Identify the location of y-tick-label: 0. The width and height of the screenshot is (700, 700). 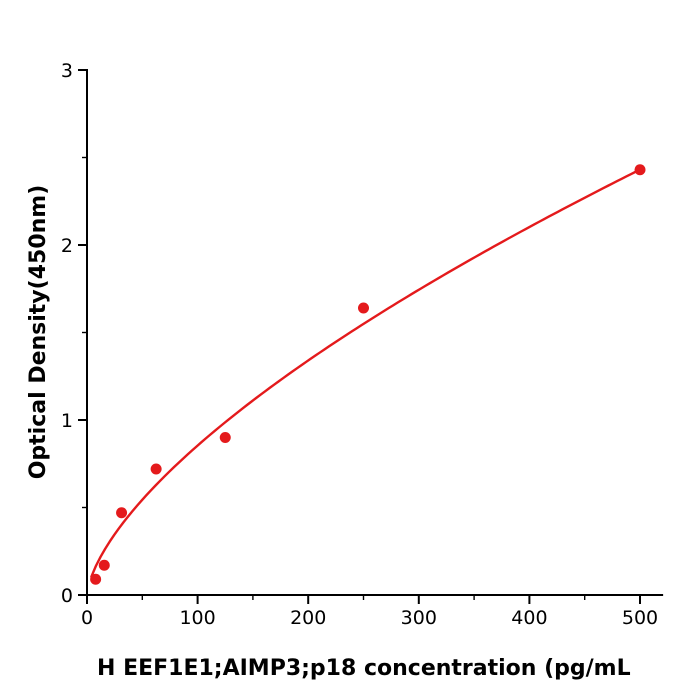
(67, 596).